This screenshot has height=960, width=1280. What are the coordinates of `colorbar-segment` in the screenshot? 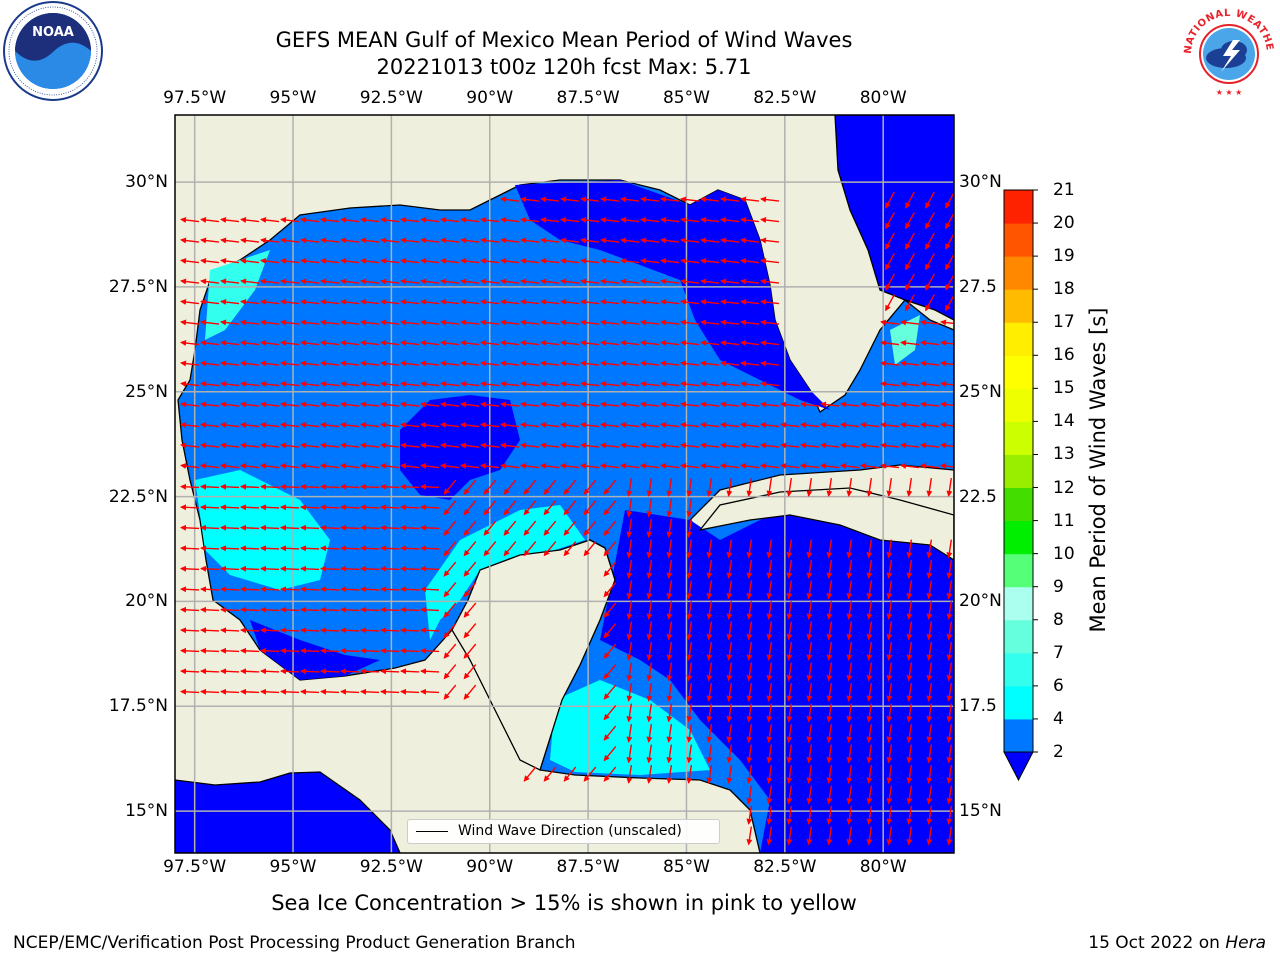 It's located at (1018, 372).